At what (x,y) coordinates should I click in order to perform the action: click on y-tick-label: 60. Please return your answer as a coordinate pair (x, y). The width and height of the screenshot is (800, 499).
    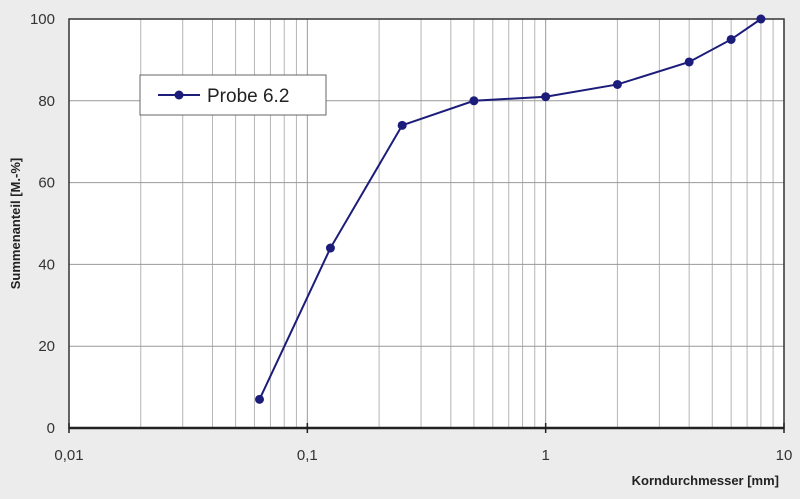
    Looking at the image, I should click on (46, 183).